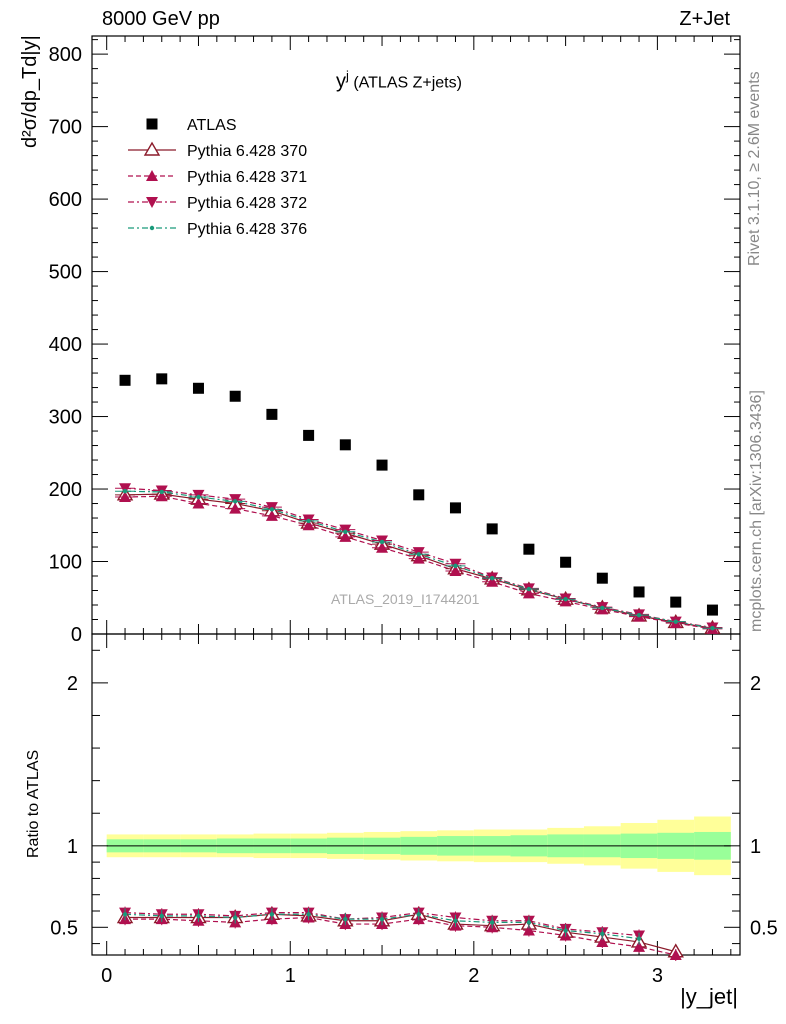  What do you see at coordinates (72, 684) in the screenshot?
I see `ratio-y-tick-label: 2` at bounding box center [72, 684].